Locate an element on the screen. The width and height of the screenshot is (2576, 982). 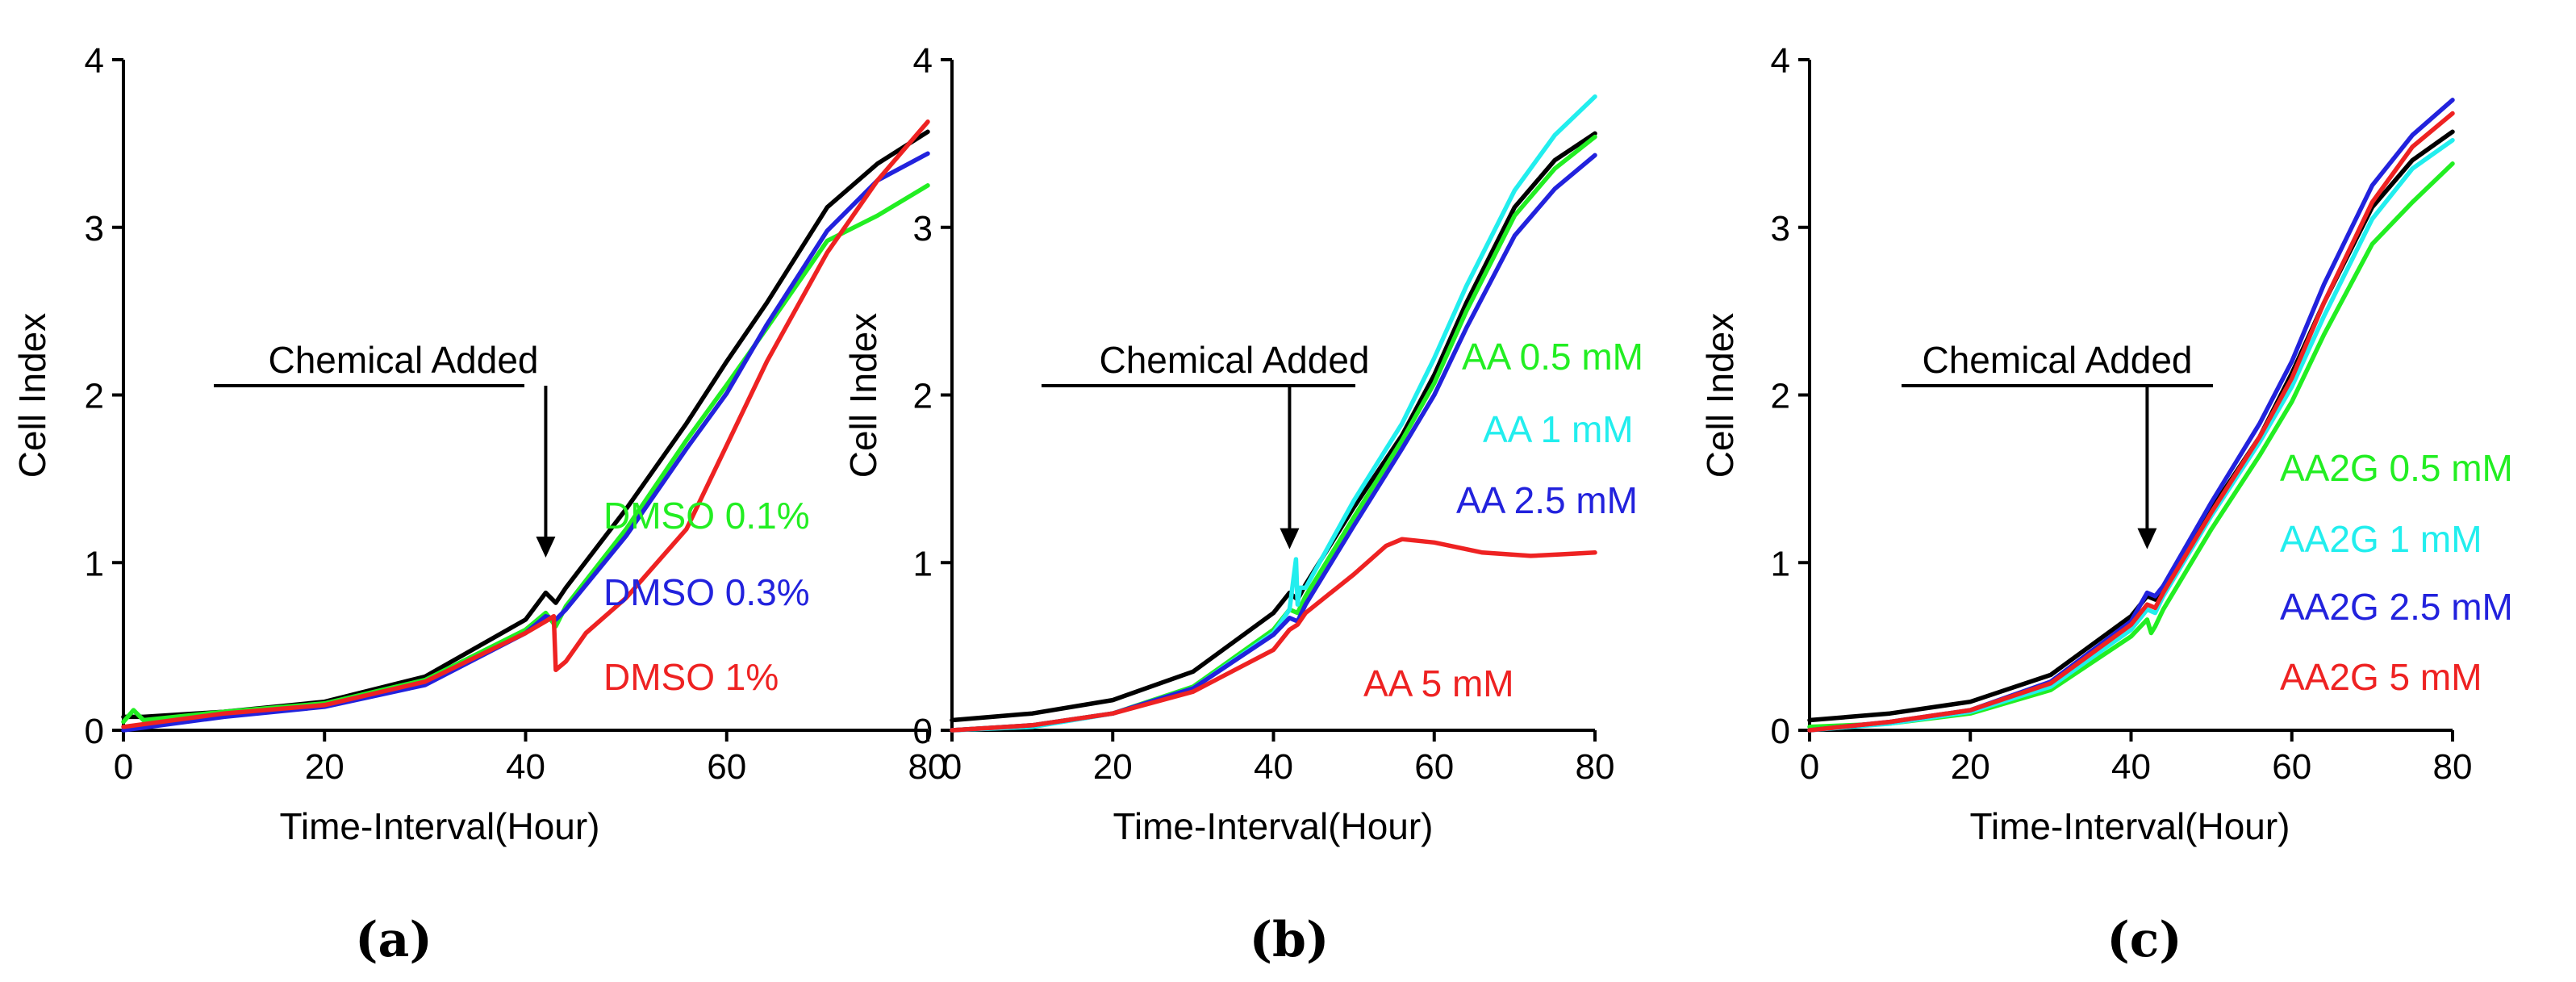
legend-label: AA 2.5 mM is located at coordinates (1547, 500).